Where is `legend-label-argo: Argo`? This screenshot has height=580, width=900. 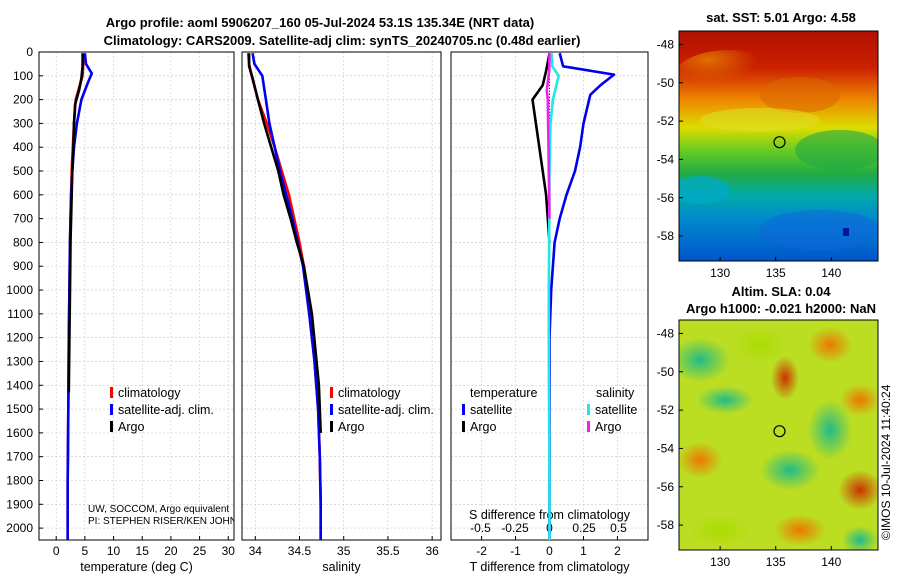 legend-label-argo: Argo is located at coordinates (131, 427).